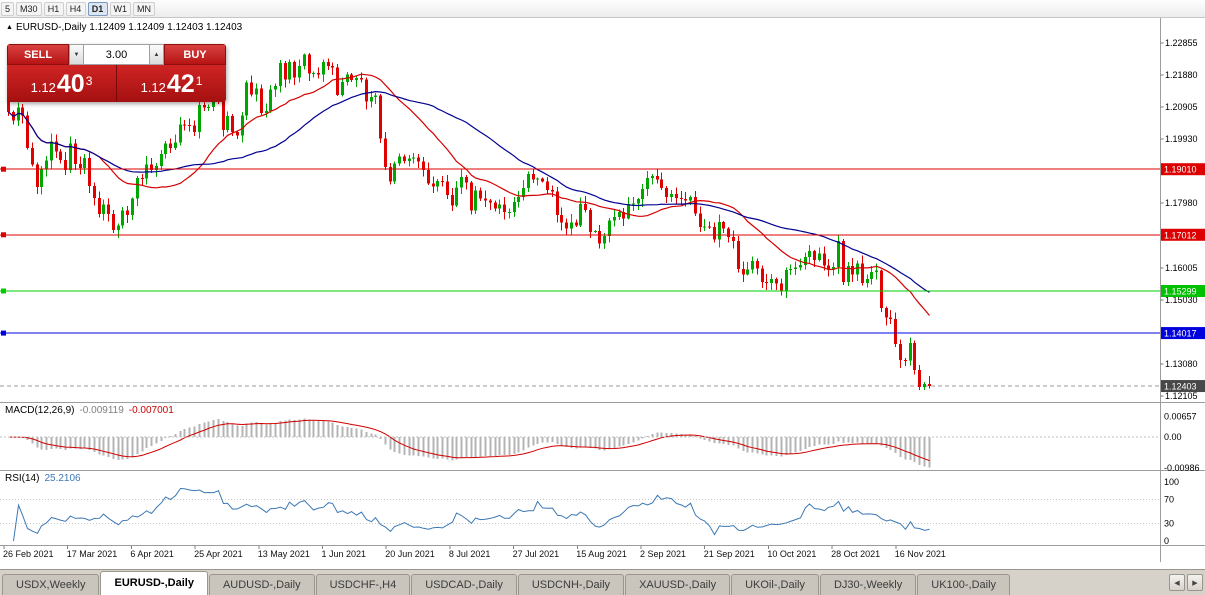  What do you see at coordinates (1181, 75) in the screenshot?
I see `price-axis-label: 1.21880` at bounding box center [1181, 75].